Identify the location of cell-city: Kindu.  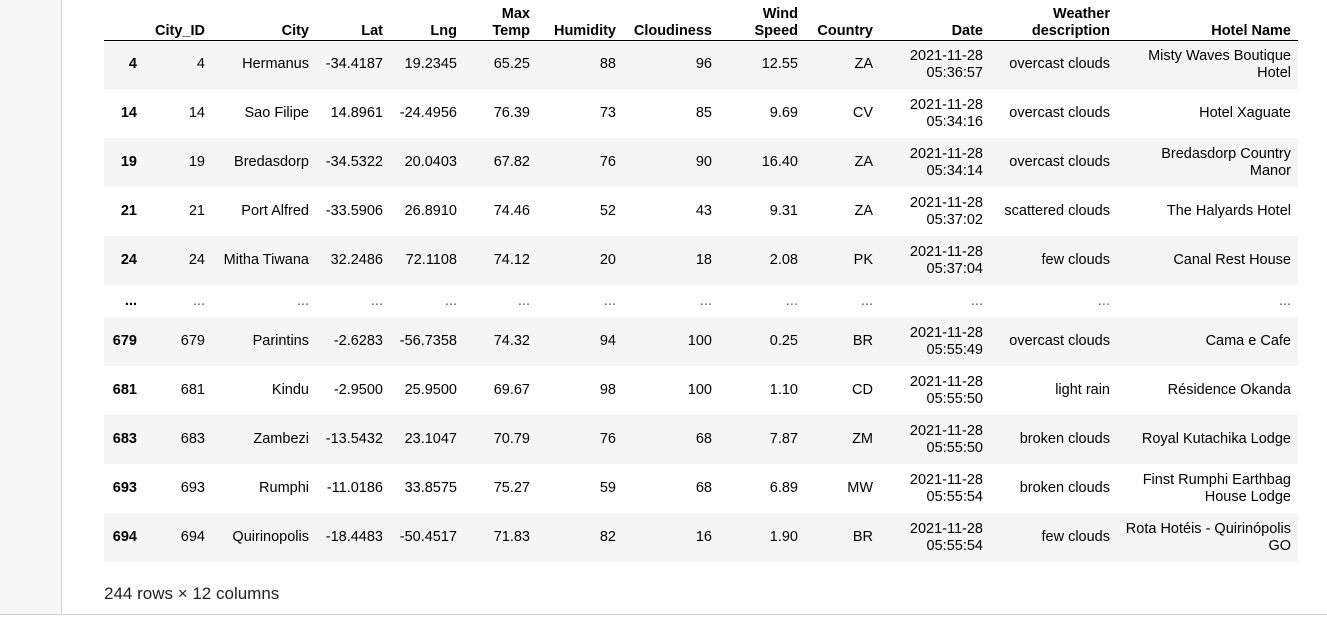
(290, 390).